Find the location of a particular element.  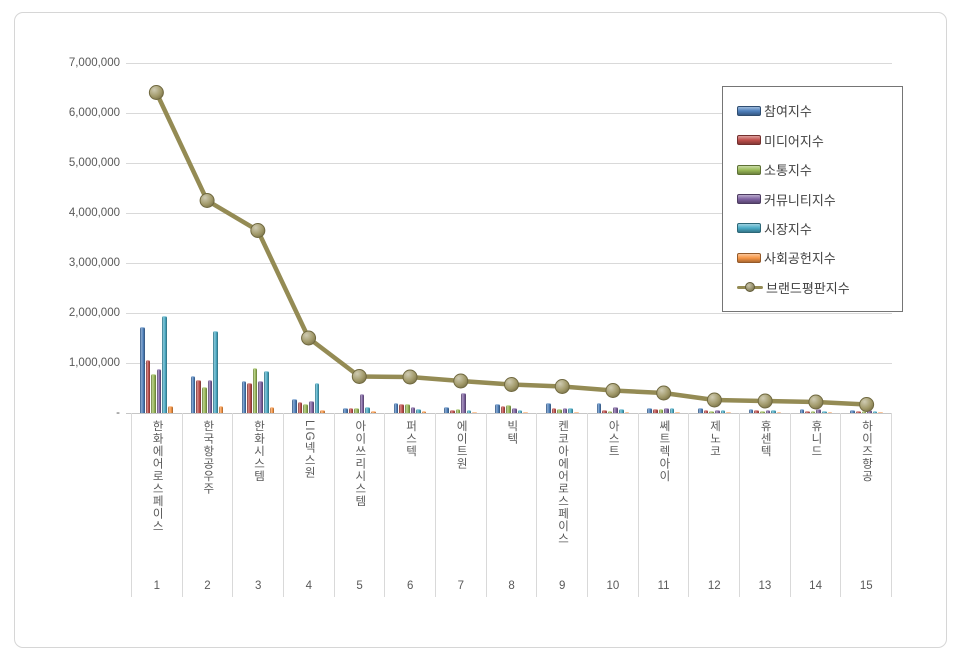

category-label: 한화시스템 is located at coordinates (258, 451).